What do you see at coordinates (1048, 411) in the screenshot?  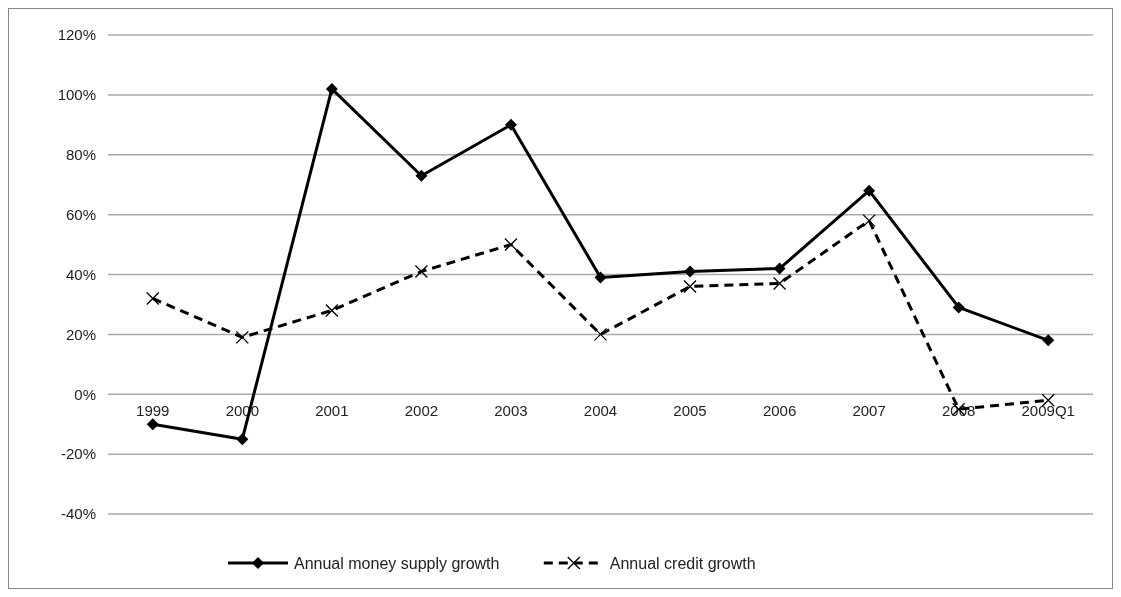 I see `x-tick-label: 2009Q1` at bounding box center [1048, 411].